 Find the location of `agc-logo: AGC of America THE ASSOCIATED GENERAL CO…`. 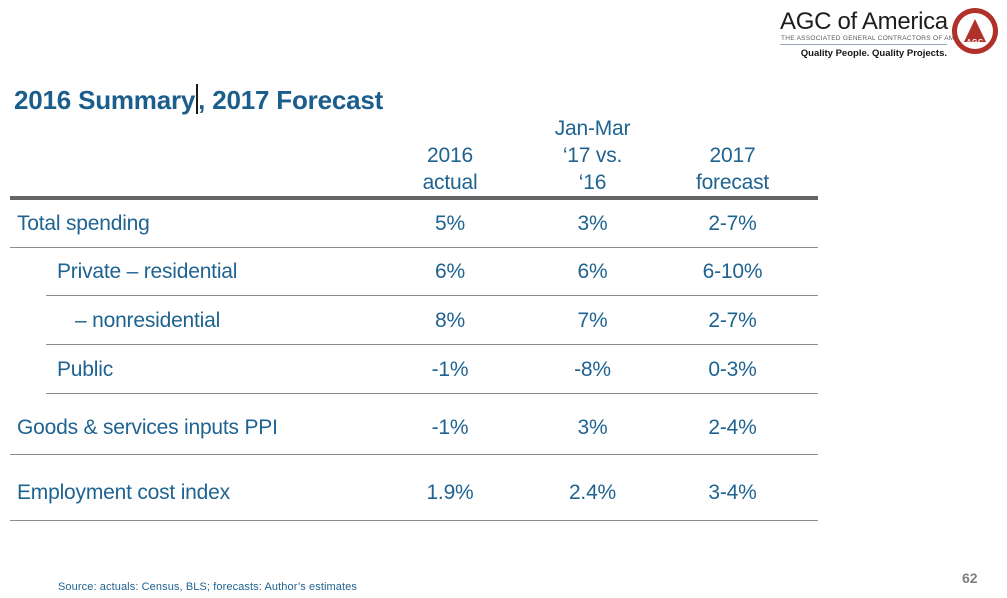

agc-logo: AGC of America THE ASSOCIATED GENERAL CO… is located at coordinates (878, 33).